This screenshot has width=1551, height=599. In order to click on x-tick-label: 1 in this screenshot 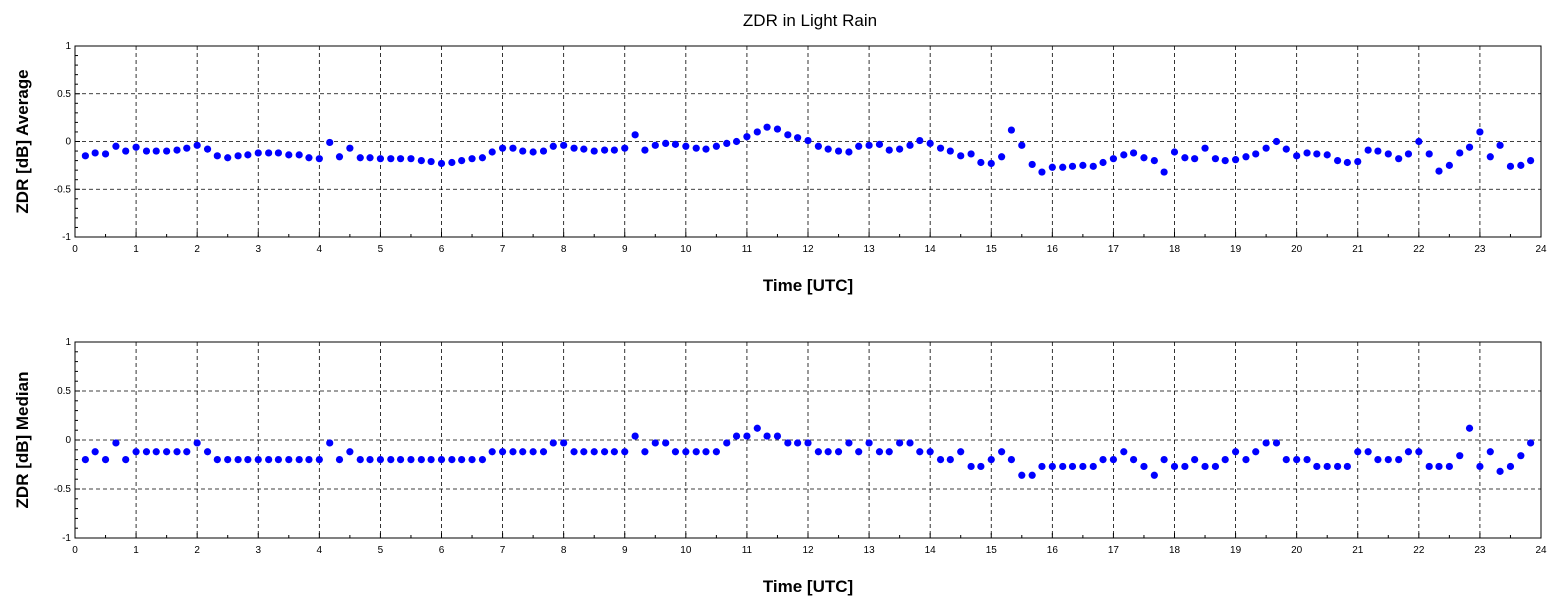, I will do `click(136, 550)`.